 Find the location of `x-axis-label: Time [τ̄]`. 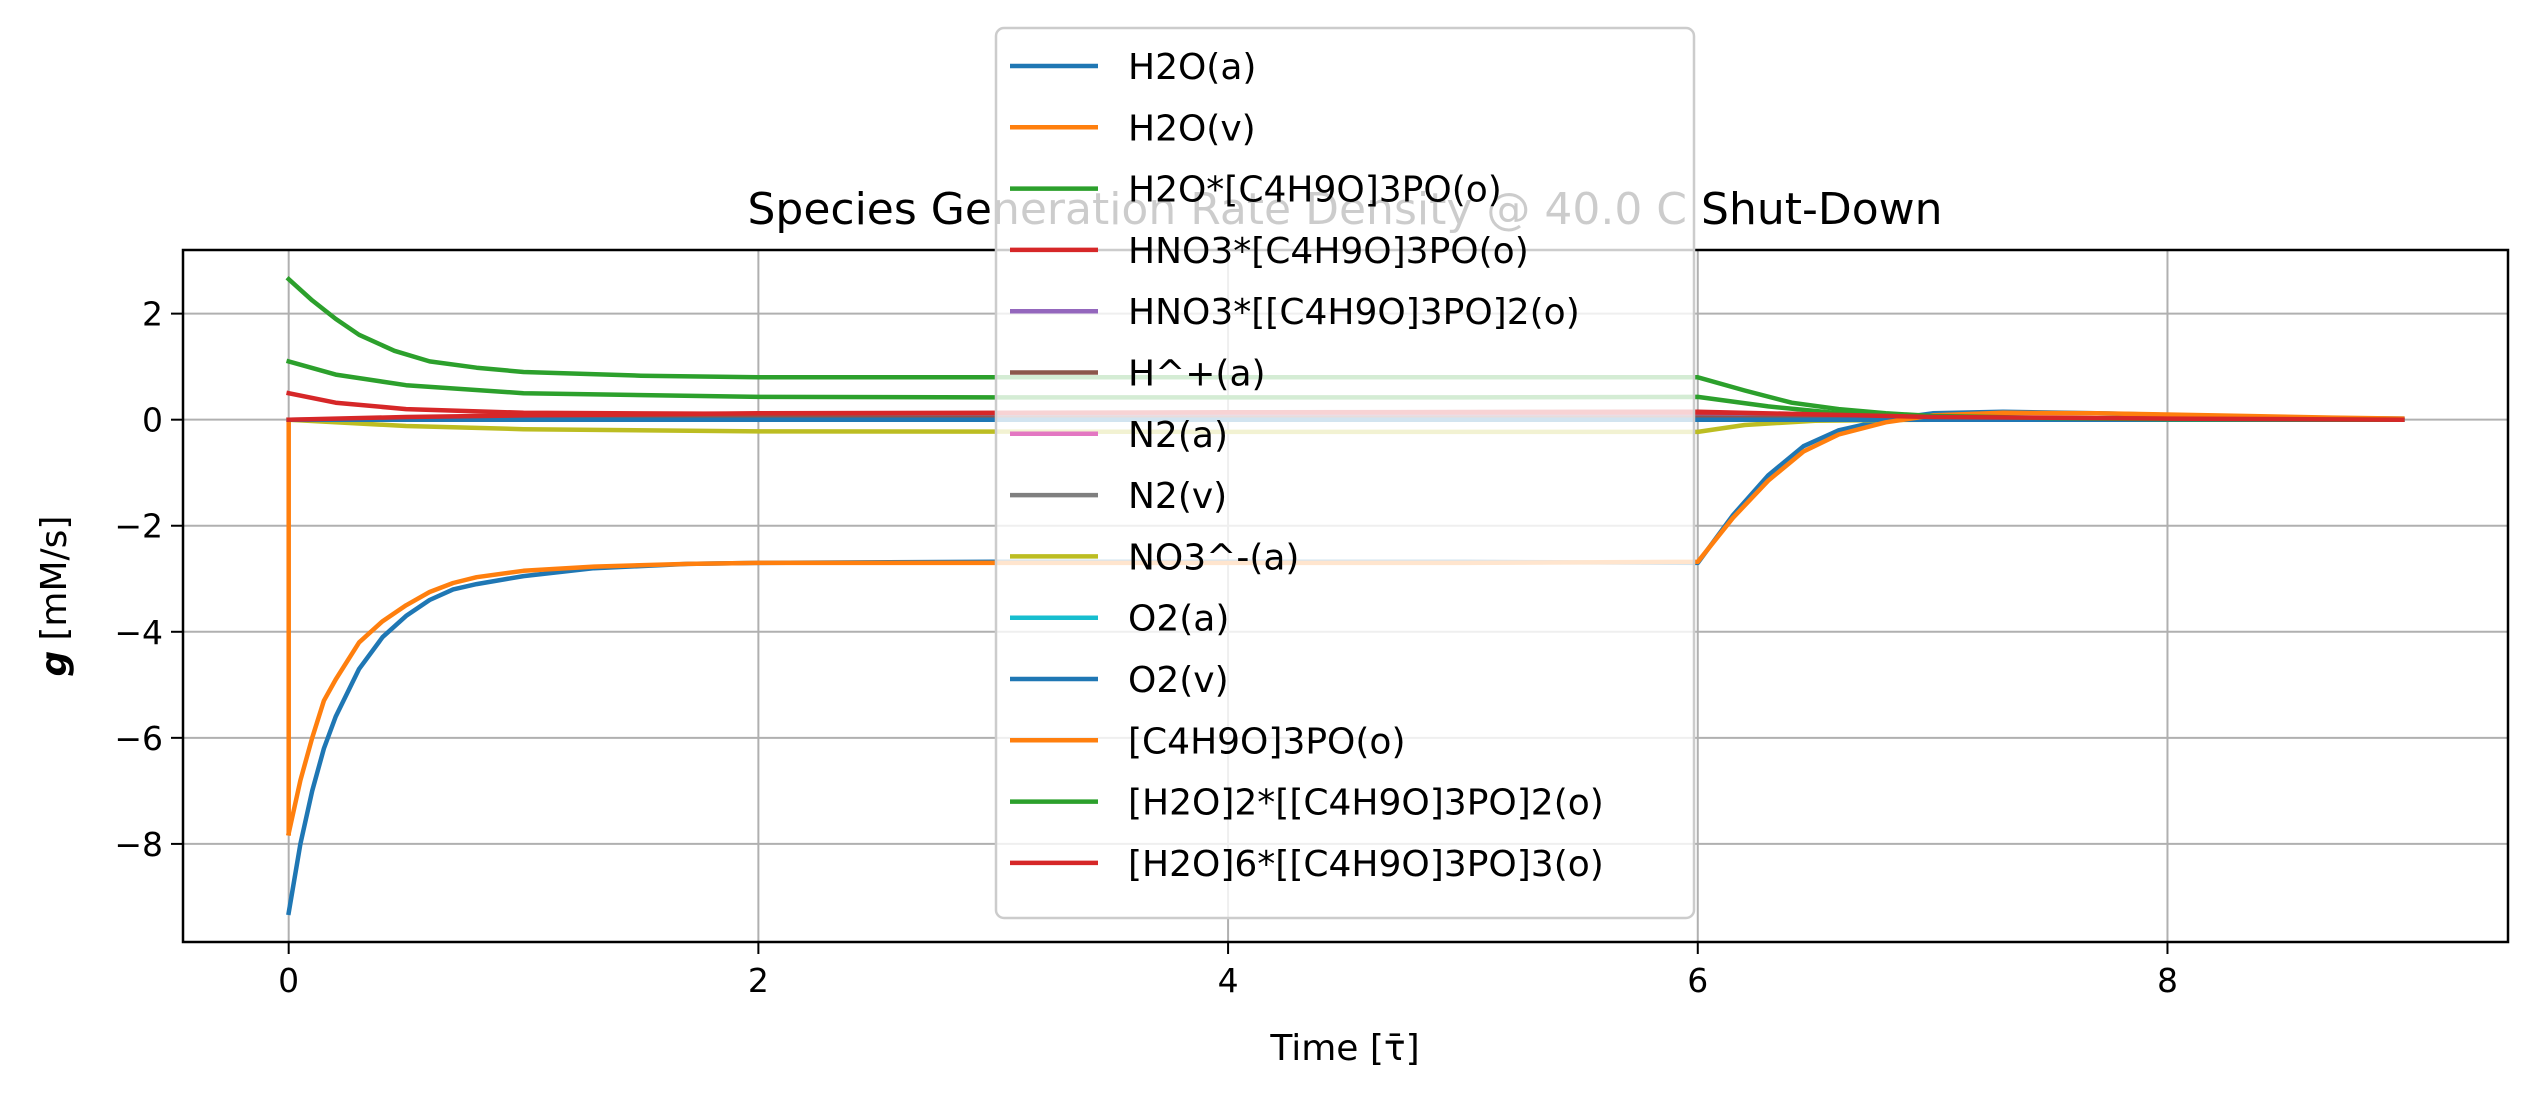

x-axis-label: Time [τ̄] is located at coordinates (1344, 1048).